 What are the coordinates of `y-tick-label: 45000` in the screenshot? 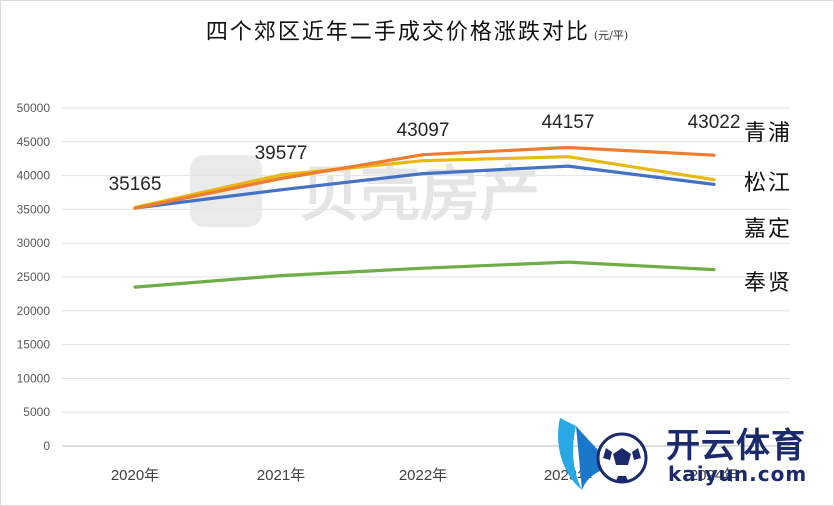 It's located at (34, 142).